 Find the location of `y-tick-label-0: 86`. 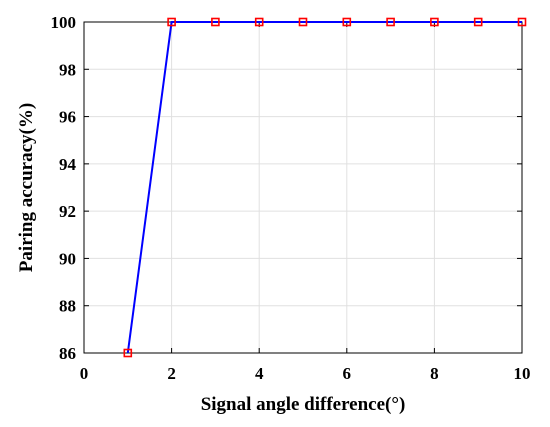

y-tick-label-0: 86 is located at coordinates (67, 353).